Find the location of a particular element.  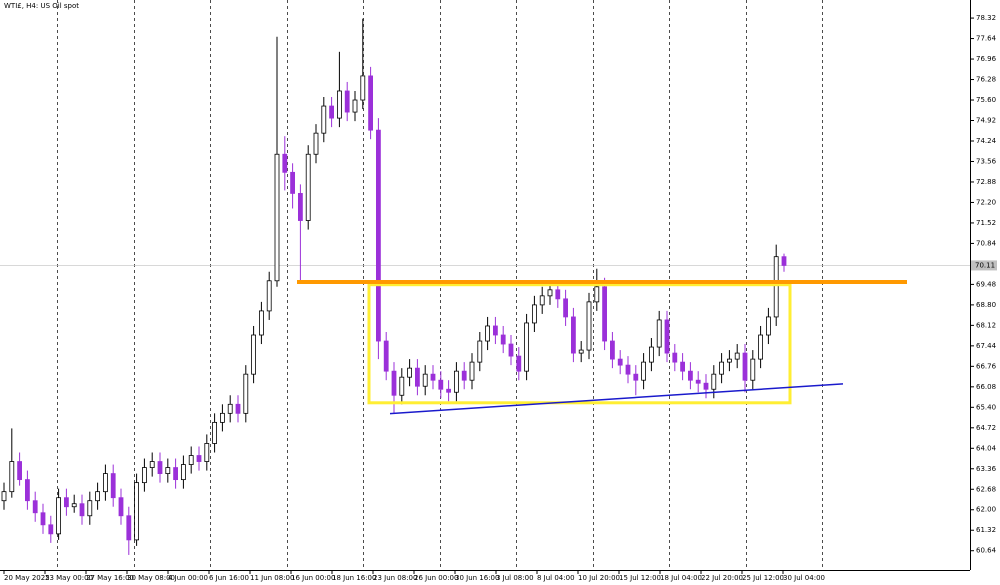

x-tick-label: 30 May 08:00 is located at coordinates (151, 578).